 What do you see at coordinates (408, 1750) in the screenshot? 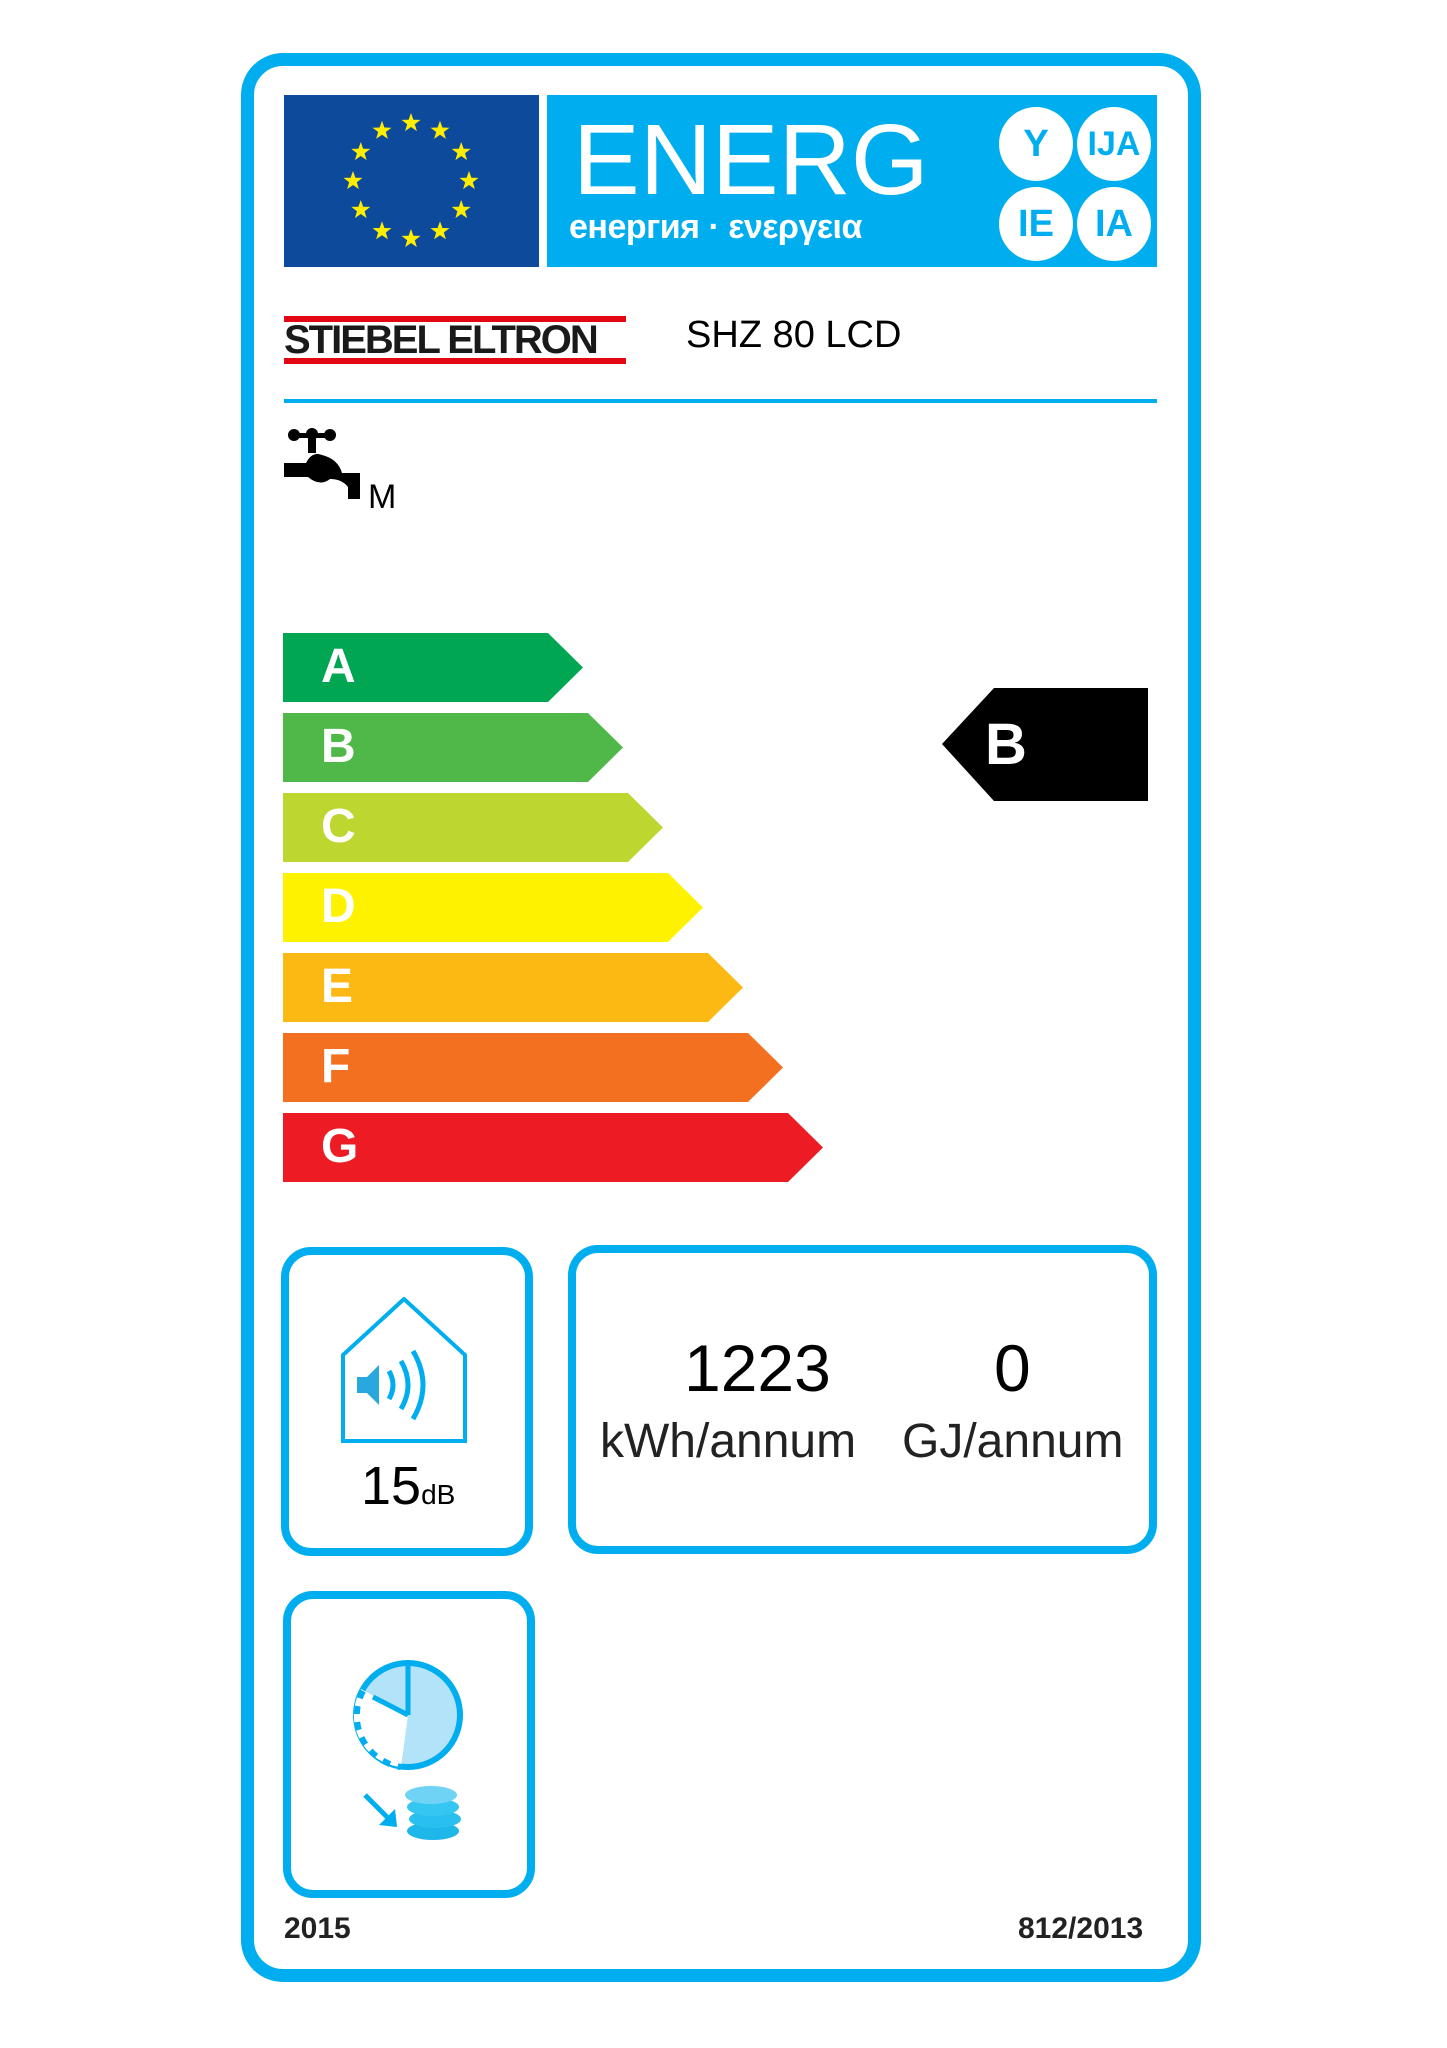
I see `smart-control-clock-icon` at bounding box center [408, 1750].